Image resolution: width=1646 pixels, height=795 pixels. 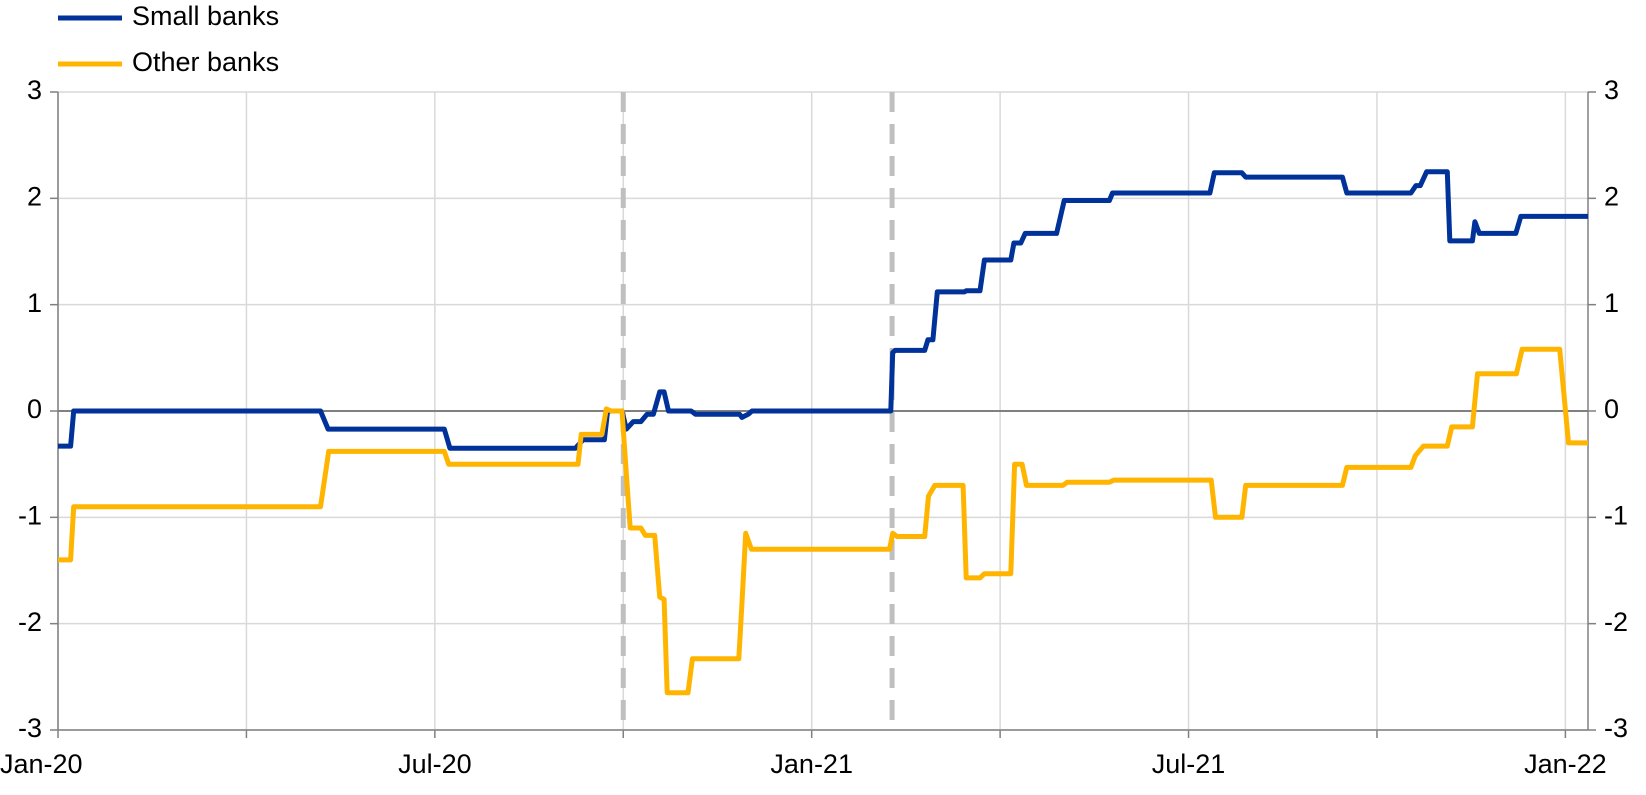 What do you see at coordinates (205, 62) in the screenshot?
I see `legend-label: Other banks` at bounding box center [205, 62].